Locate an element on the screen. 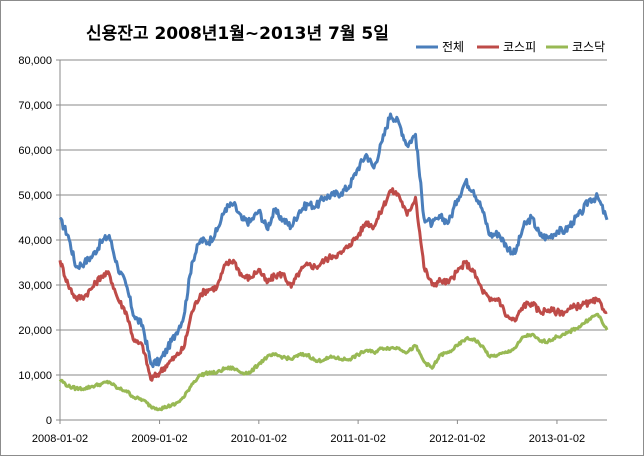  x-tick-label: 2011-01-02 is located at coordinates (357, 439).